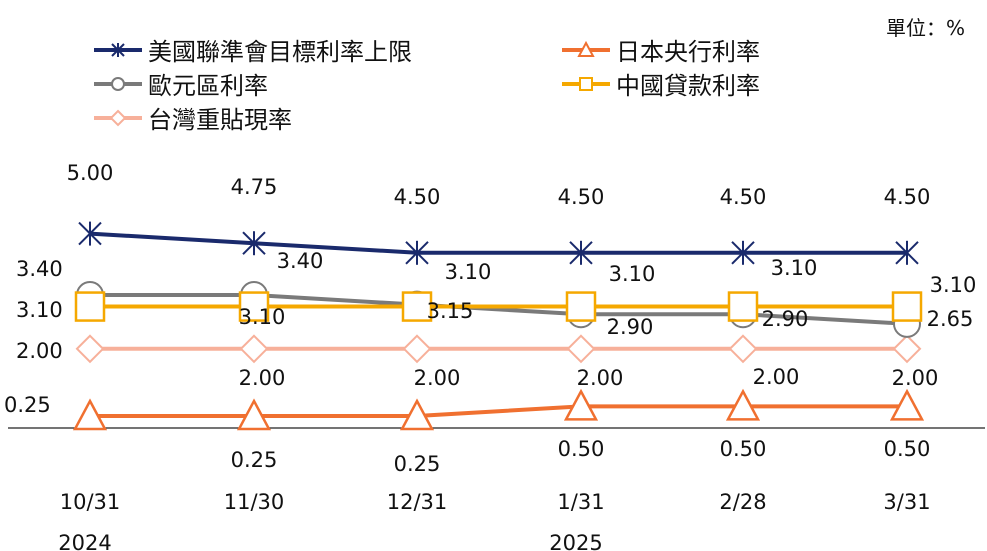 The image size is (987, 551). Describe the element at coordinates (417, 252) in the screenshot. I see `marker-s0-p2` at that location.